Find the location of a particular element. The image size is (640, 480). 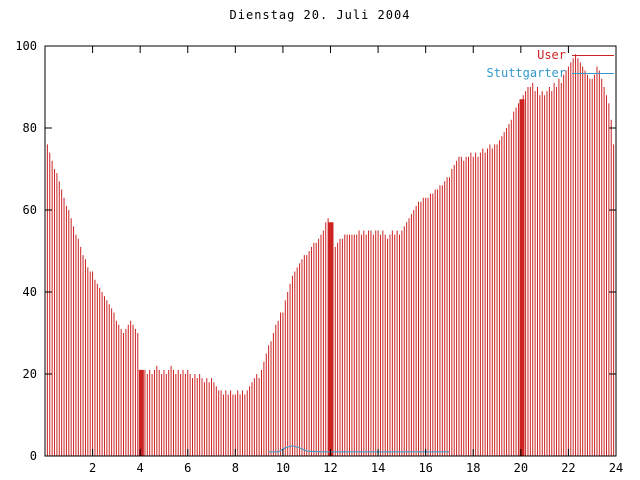

y-tick-label: 20 is located at coordinates (30, 374).